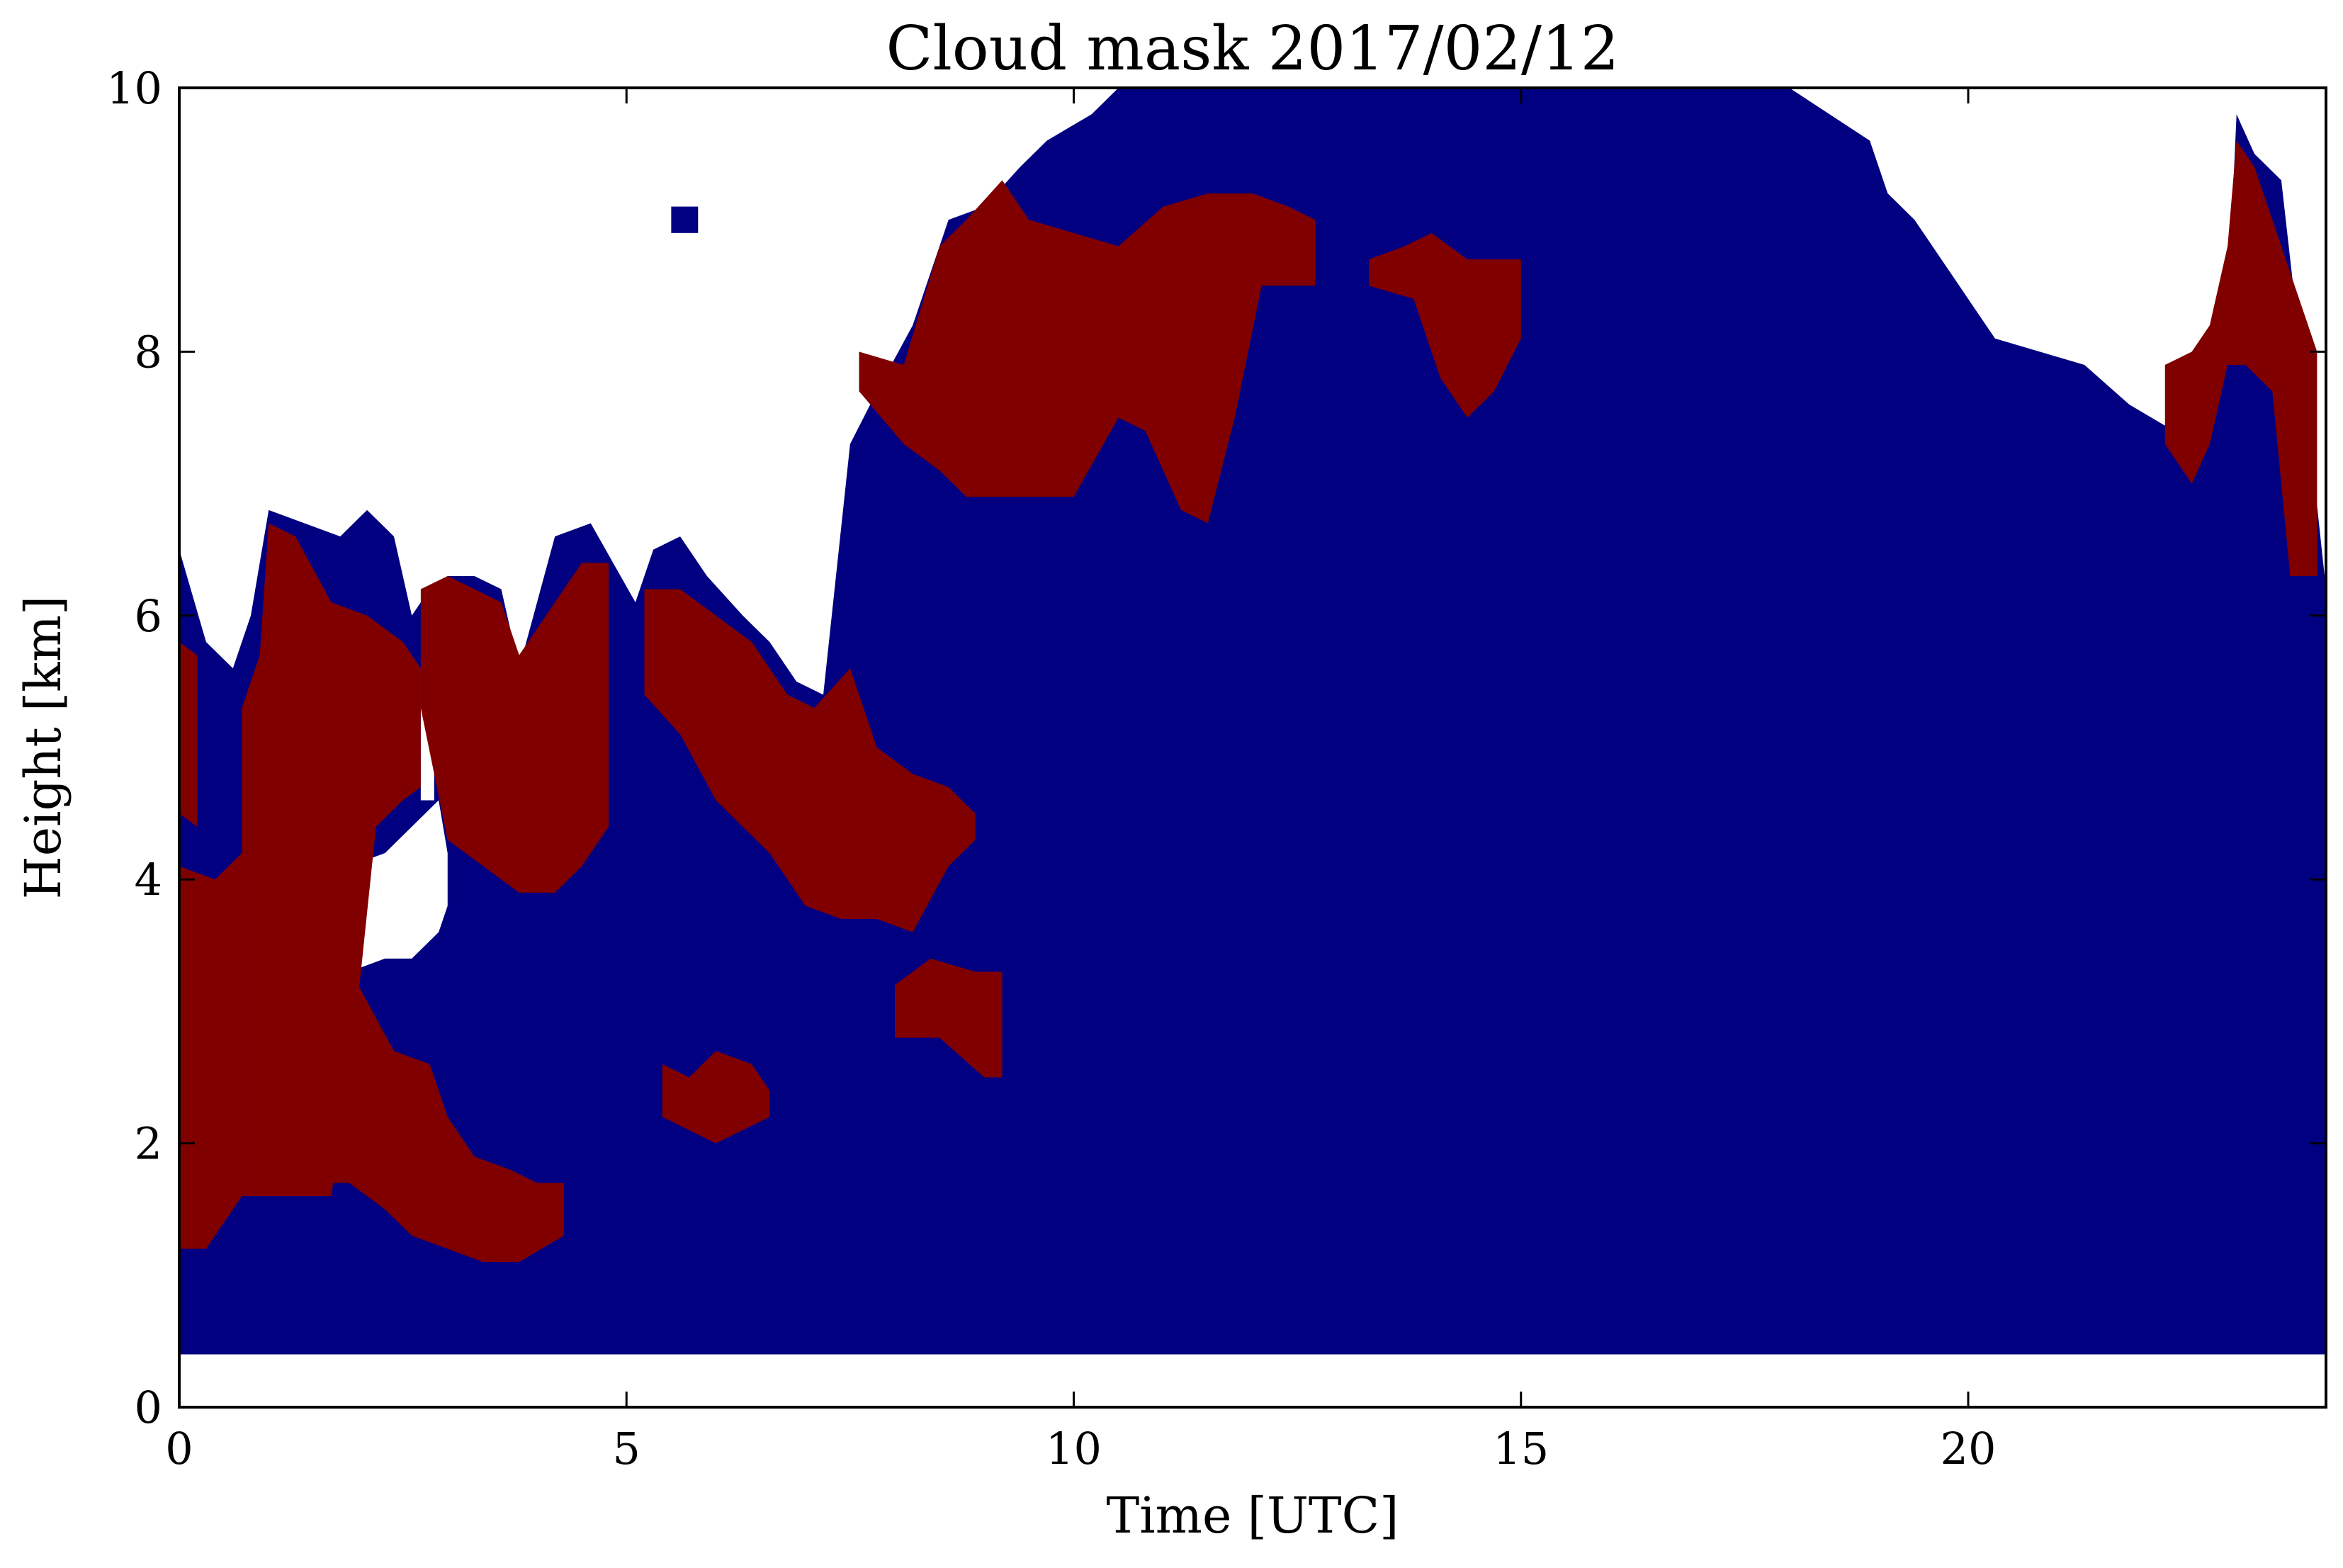  What do you see at coordinates (148, 880) in the screenshot?
I see `y-tick-label: 4` at bounding box center [148, 880].